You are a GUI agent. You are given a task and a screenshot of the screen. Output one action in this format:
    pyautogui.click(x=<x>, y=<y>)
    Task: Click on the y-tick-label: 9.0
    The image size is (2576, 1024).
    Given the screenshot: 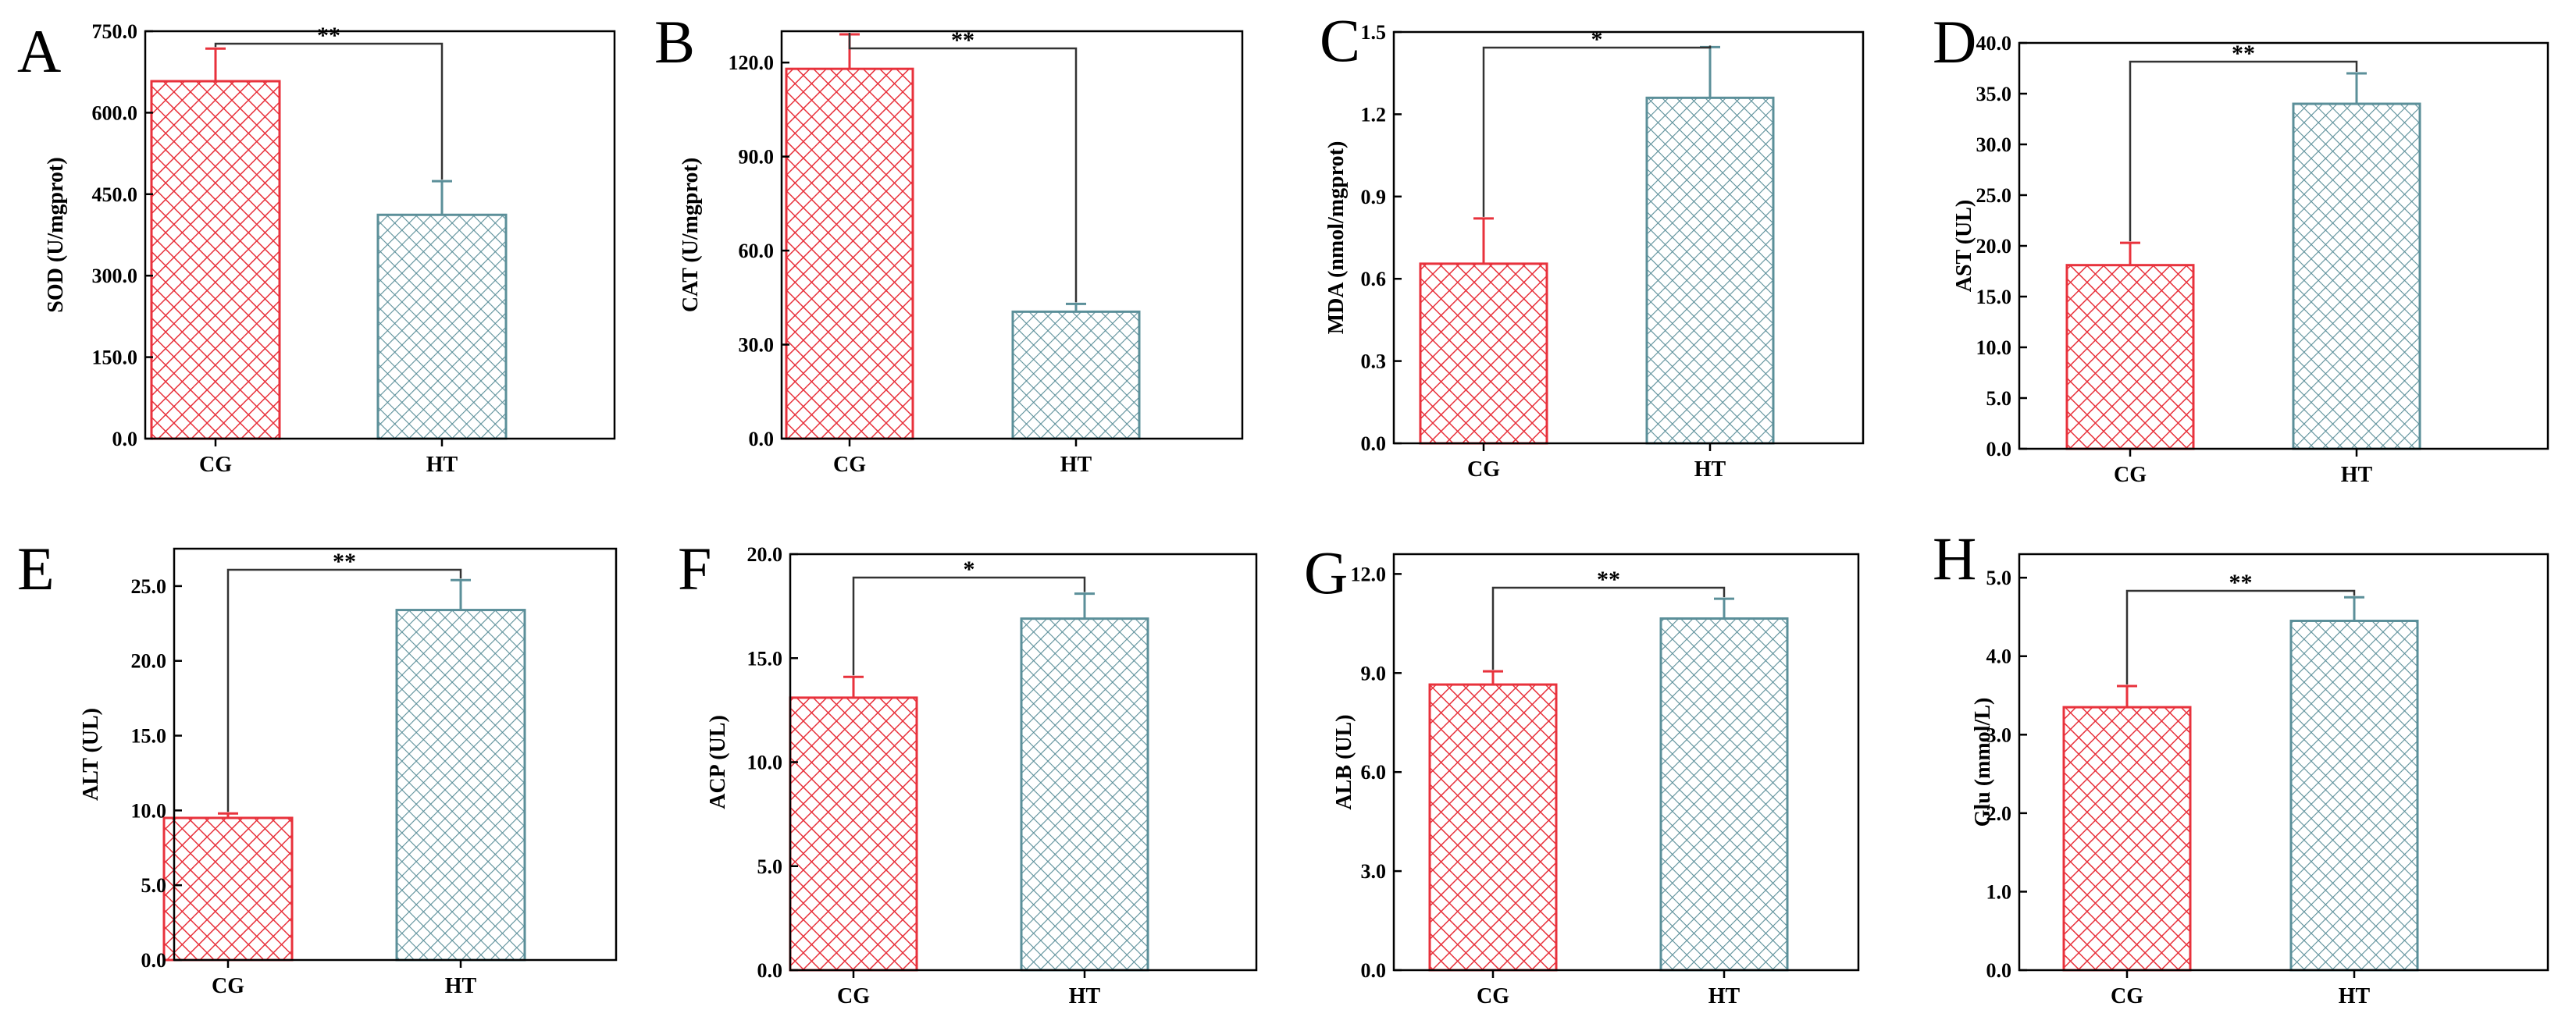 What is the action you would take?
    pyautogui.click(x=1374, y=673)
    